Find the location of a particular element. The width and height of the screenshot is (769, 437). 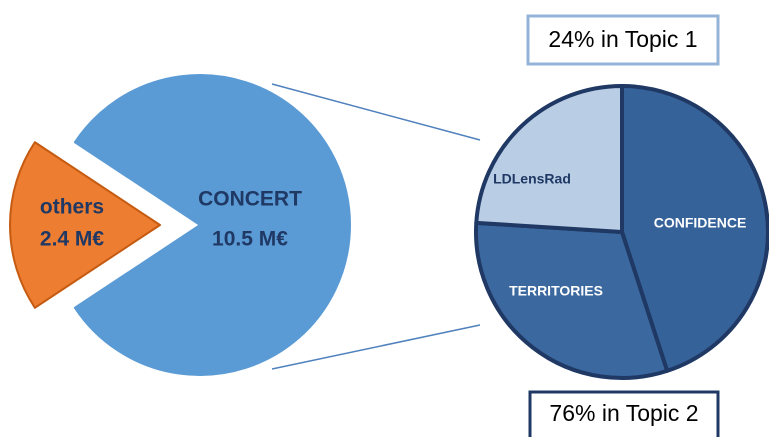

slice-label: LDLensRad is located at coordinates (532, 179).